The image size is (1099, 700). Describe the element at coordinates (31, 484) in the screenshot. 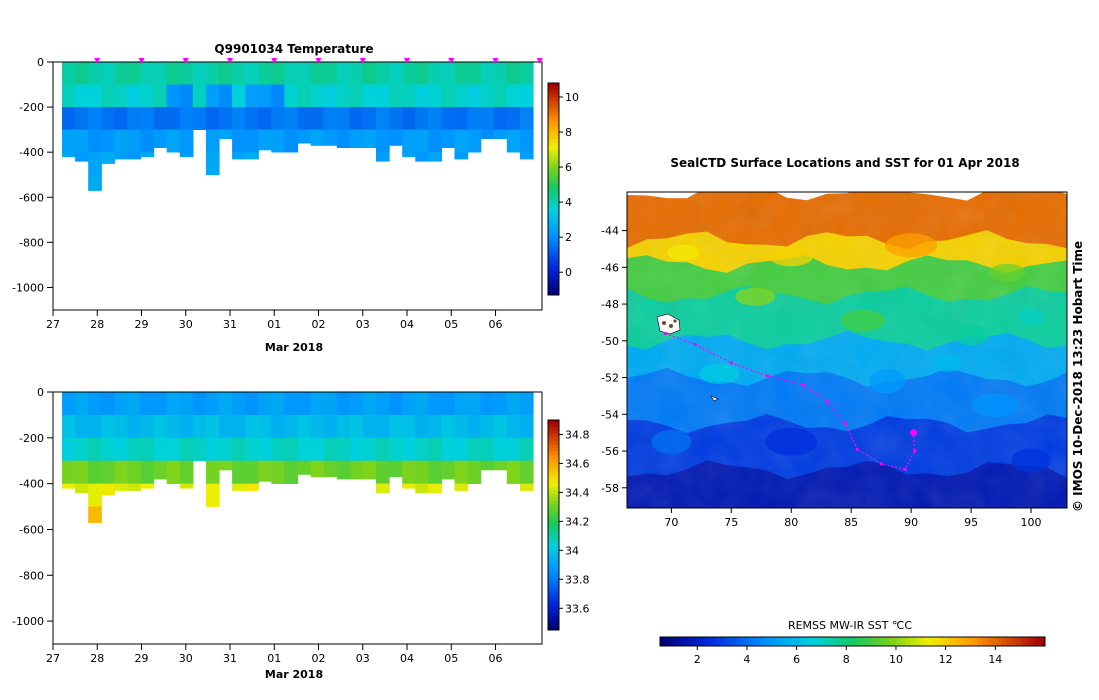

I see `y-tick-label: -400` at that location.